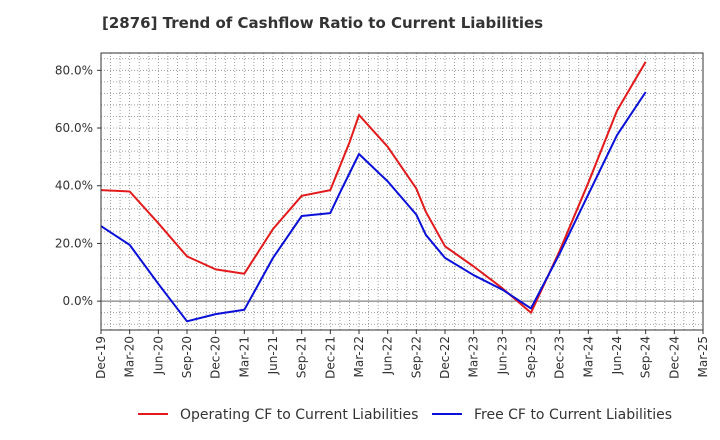  I want to click on y-tick-label: 20.0%, so click(74, 243).